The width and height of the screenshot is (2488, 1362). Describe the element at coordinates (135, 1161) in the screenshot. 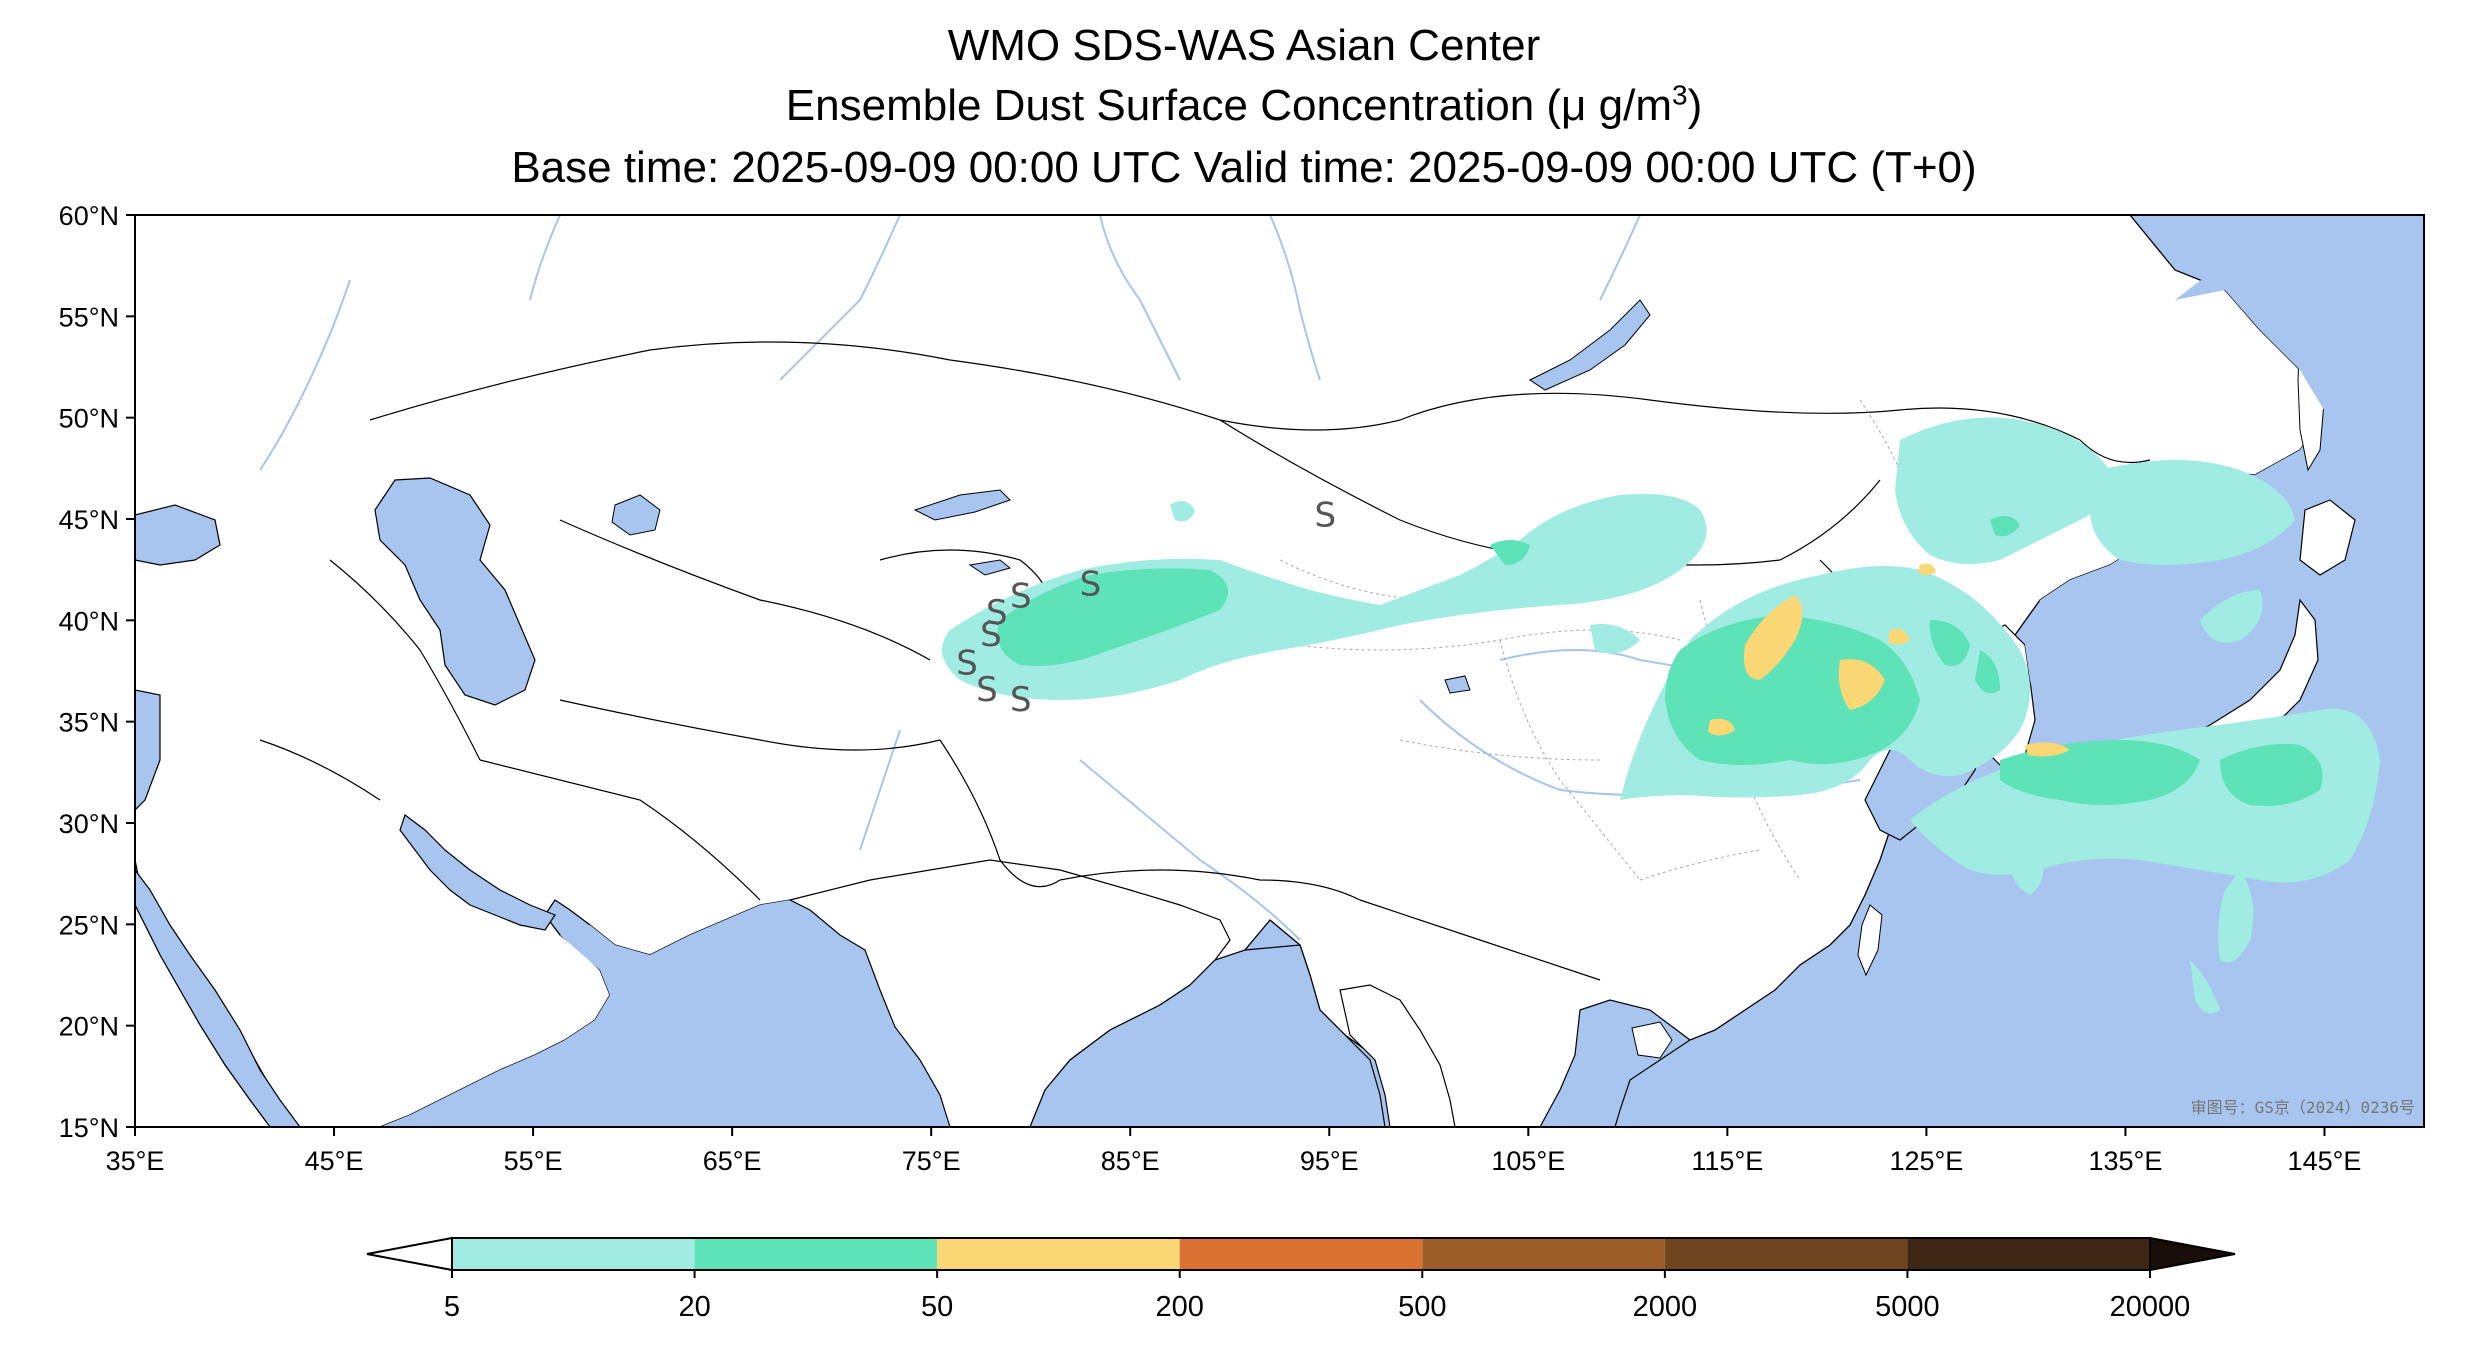

I see `lon-tick-label: 35°E` at that location.